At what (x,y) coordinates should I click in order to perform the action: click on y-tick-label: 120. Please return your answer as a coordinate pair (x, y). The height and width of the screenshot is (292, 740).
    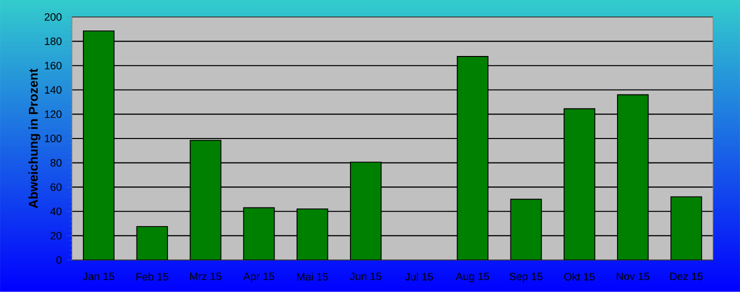
    Looking at the image, I should click on (53, 114).